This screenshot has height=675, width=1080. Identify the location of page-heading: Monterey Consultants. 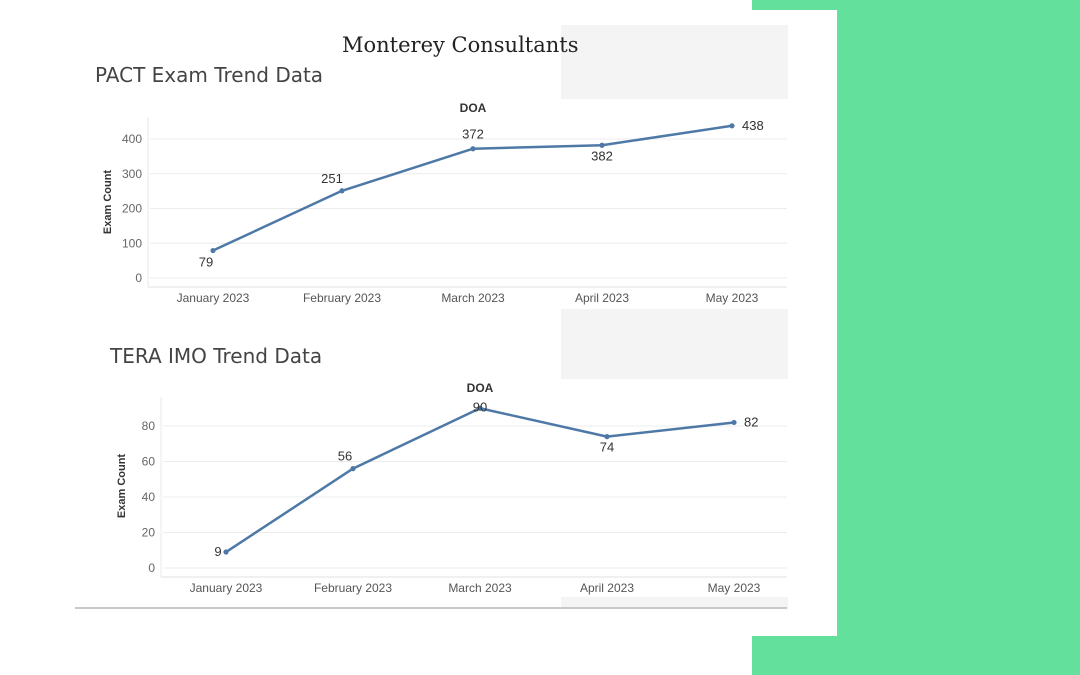
(460, 45).